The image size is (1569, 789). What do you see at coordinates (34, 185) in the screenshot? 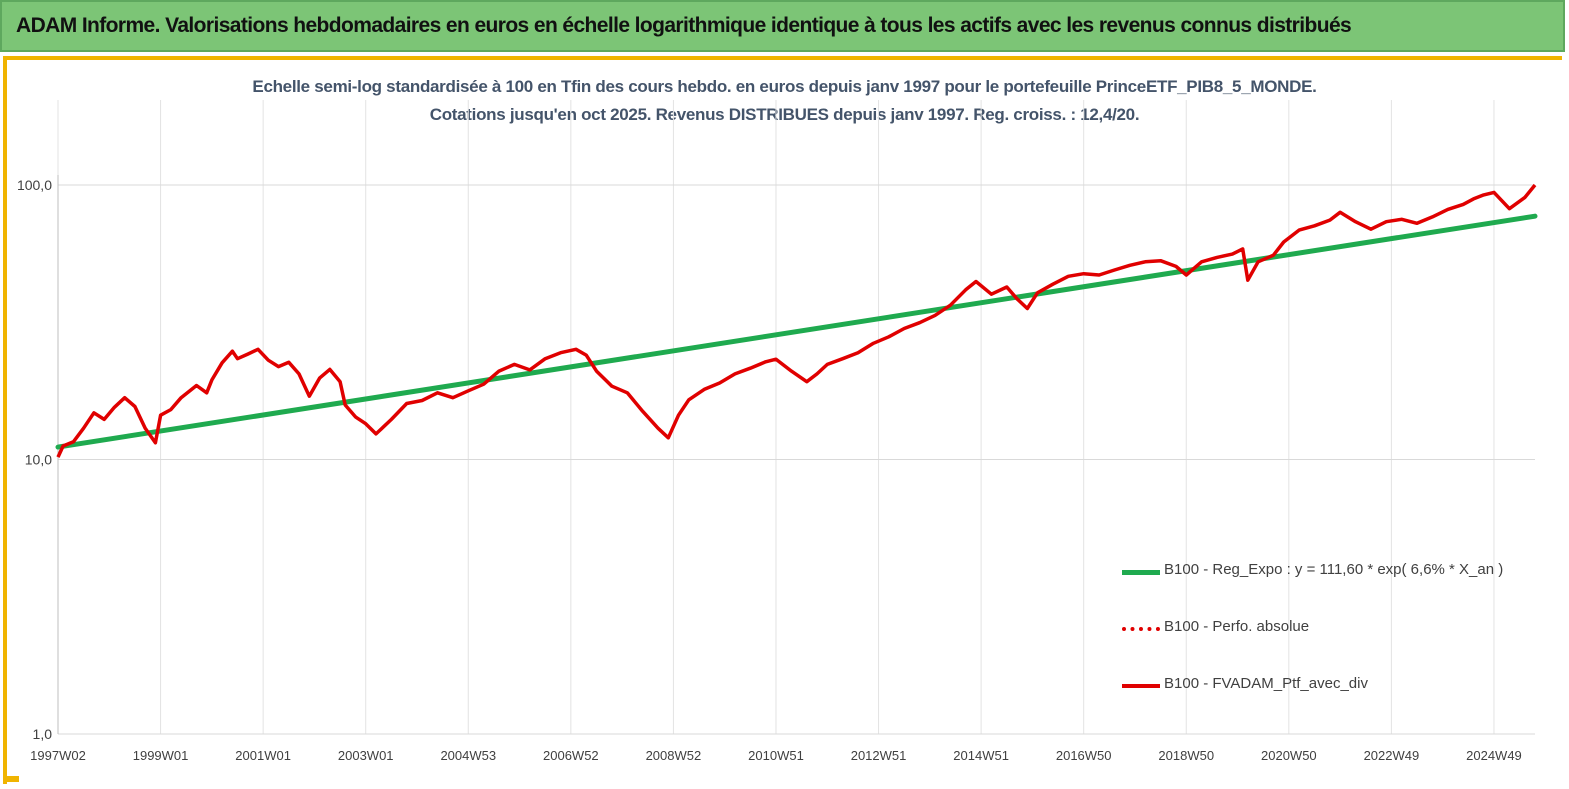
I see `y-tick-label: 100,0` at bounding box center [34, 185].